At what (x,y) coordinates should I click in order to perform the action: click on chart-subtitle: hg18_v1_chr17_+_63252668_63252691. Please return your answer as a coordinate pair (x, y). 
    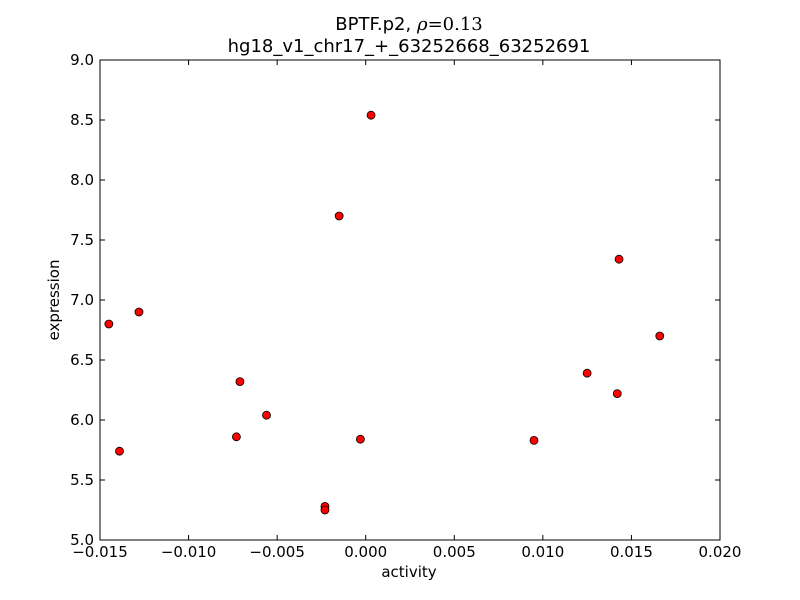
    Looking at the image, I should click on (409, 46).